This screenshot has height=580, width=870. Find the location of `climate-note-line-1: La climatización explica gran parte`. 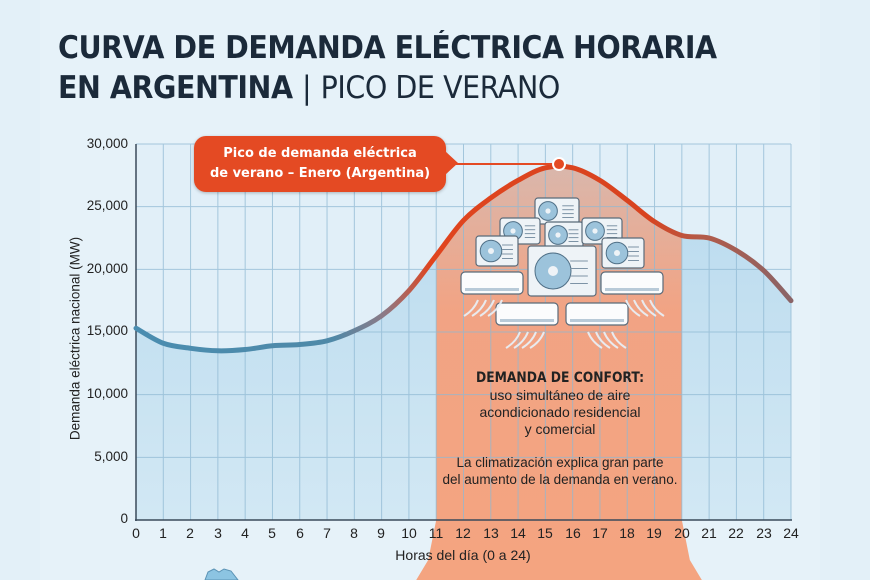

climate-note-line-1: La climatización explica gran parte is located at coordinates (560, 462).